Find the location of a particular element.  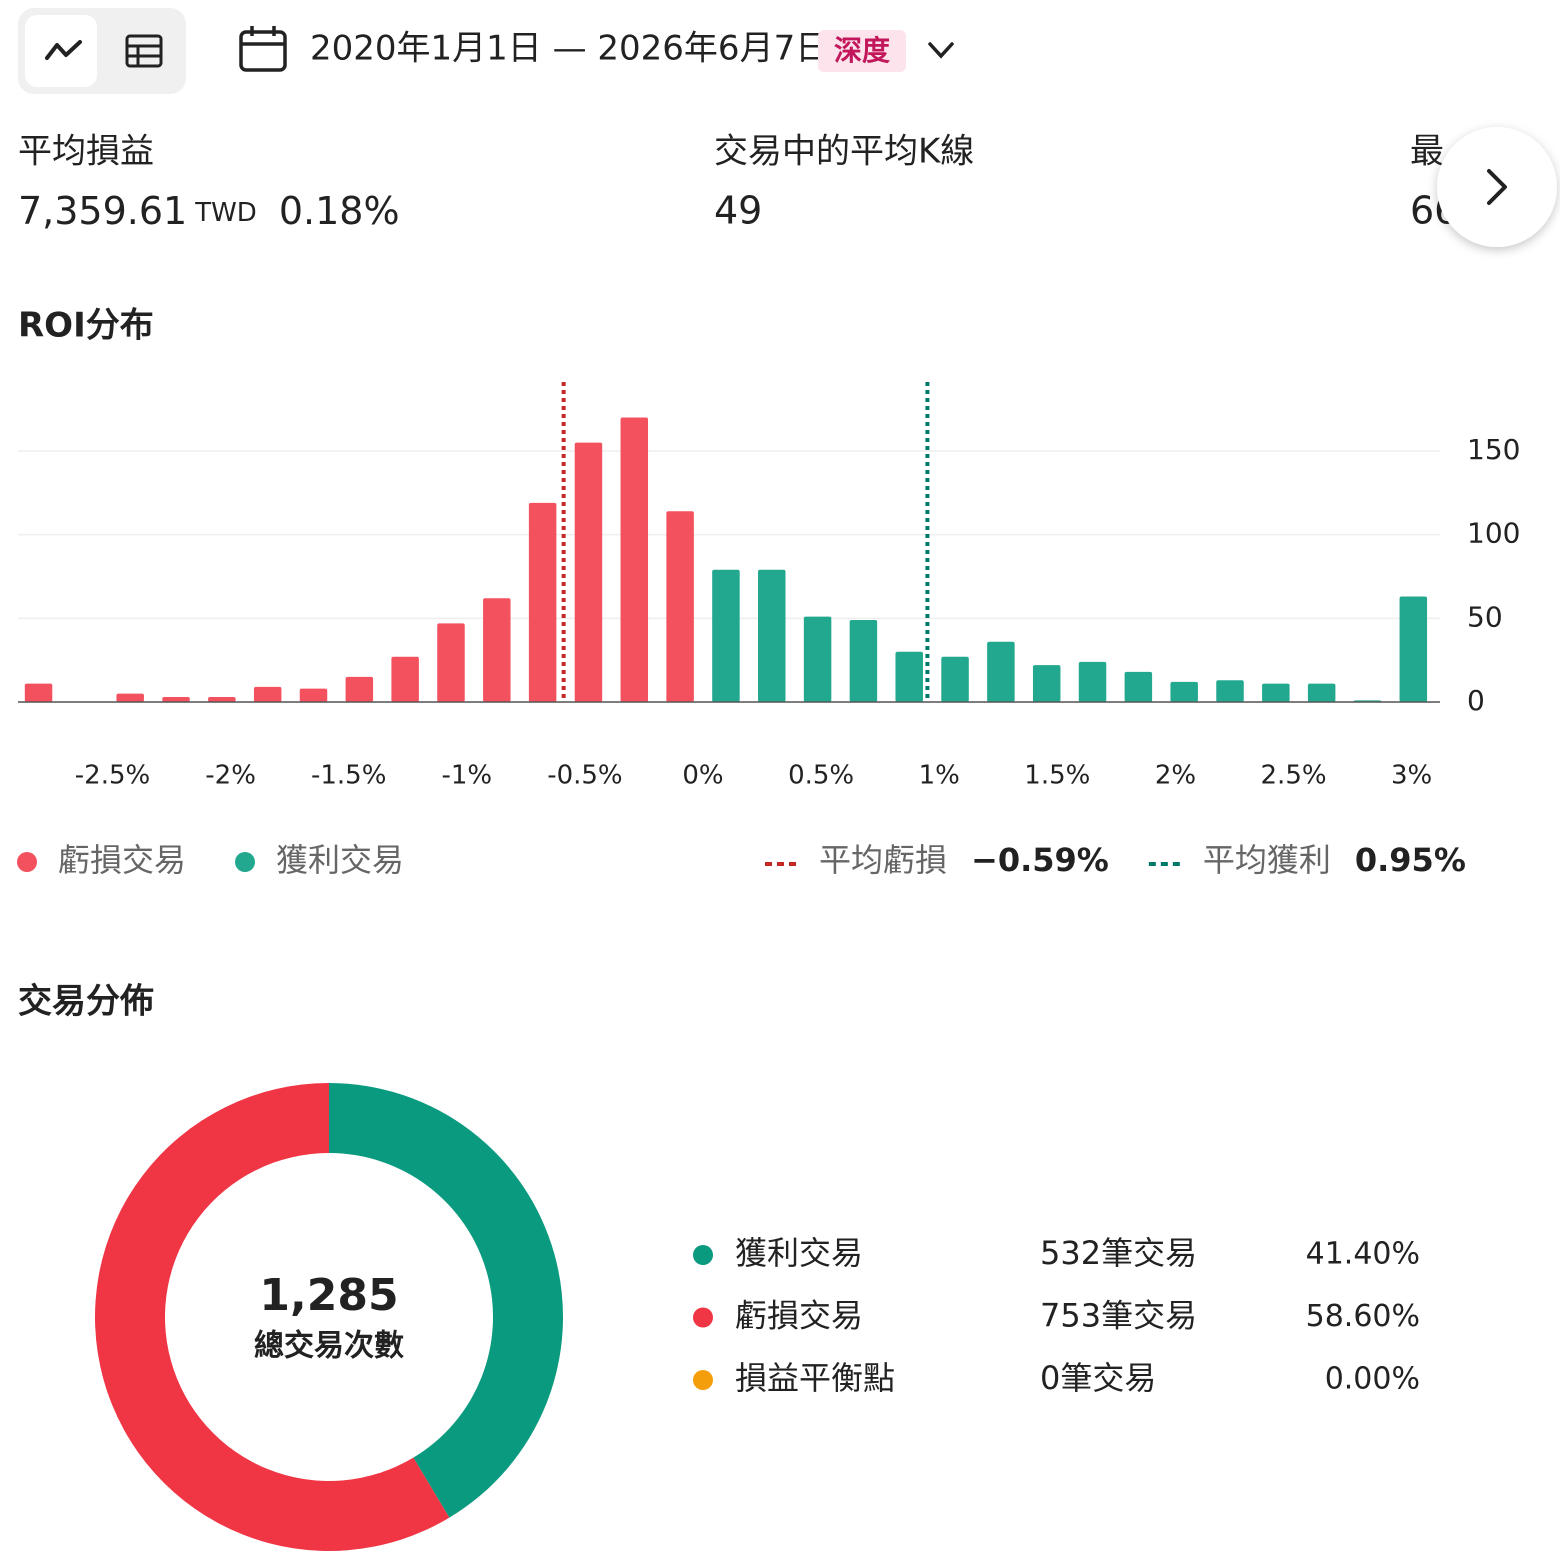

stat-label: 最 is located at coordinates (1427, 152).